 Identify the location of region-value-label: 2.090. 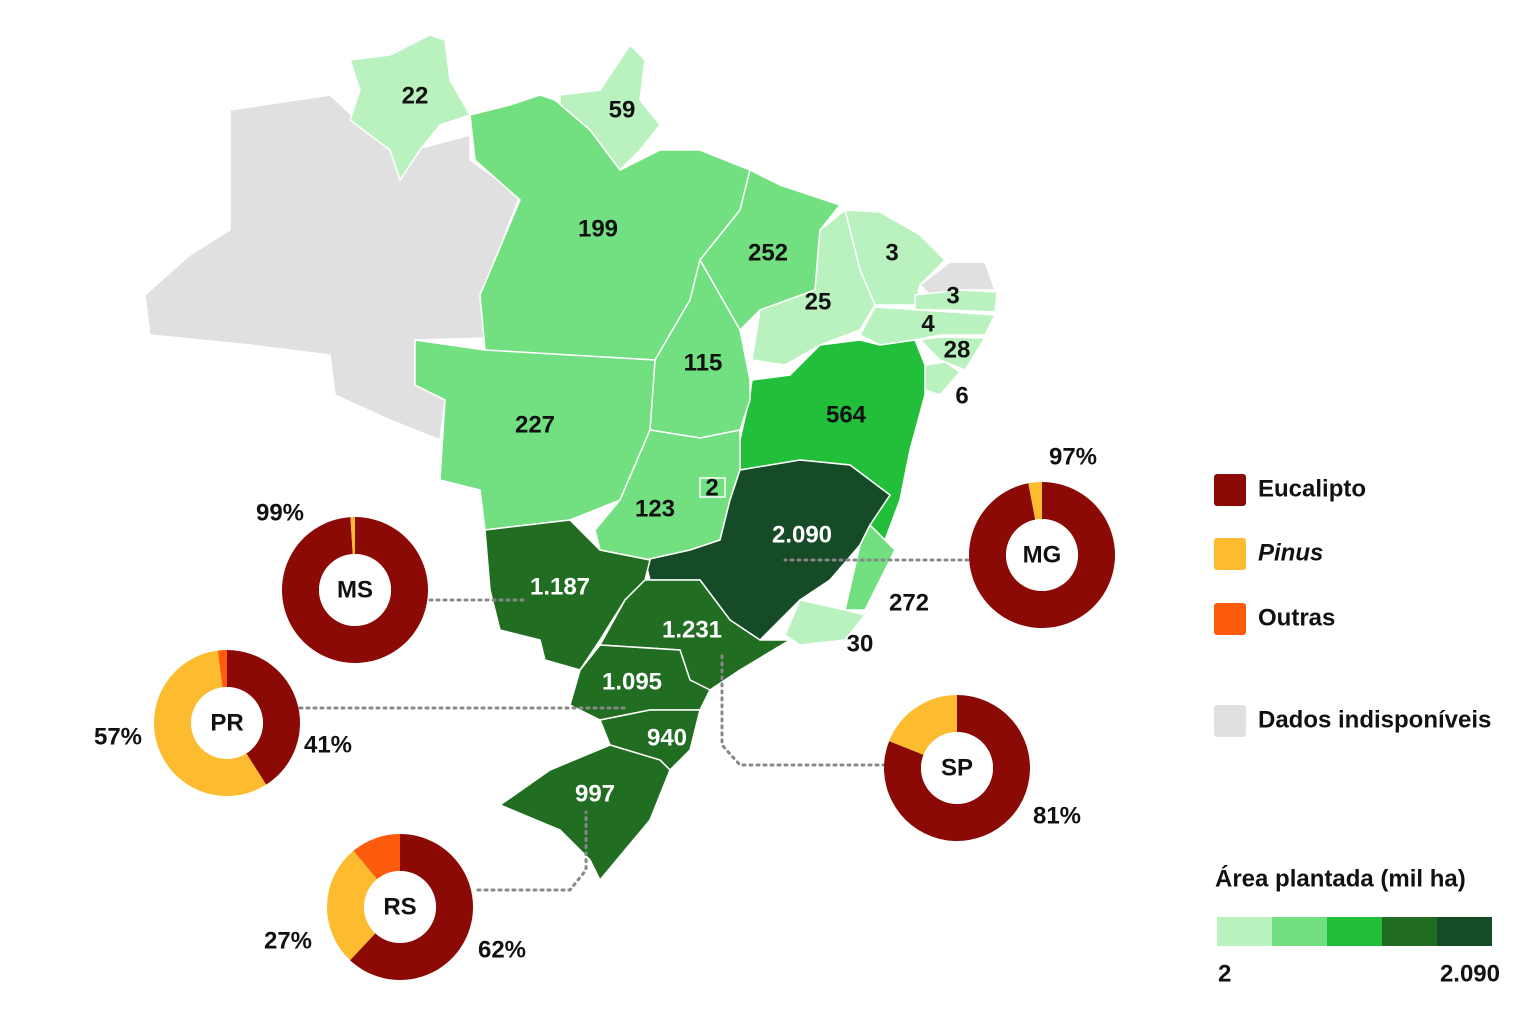
(802, 534).